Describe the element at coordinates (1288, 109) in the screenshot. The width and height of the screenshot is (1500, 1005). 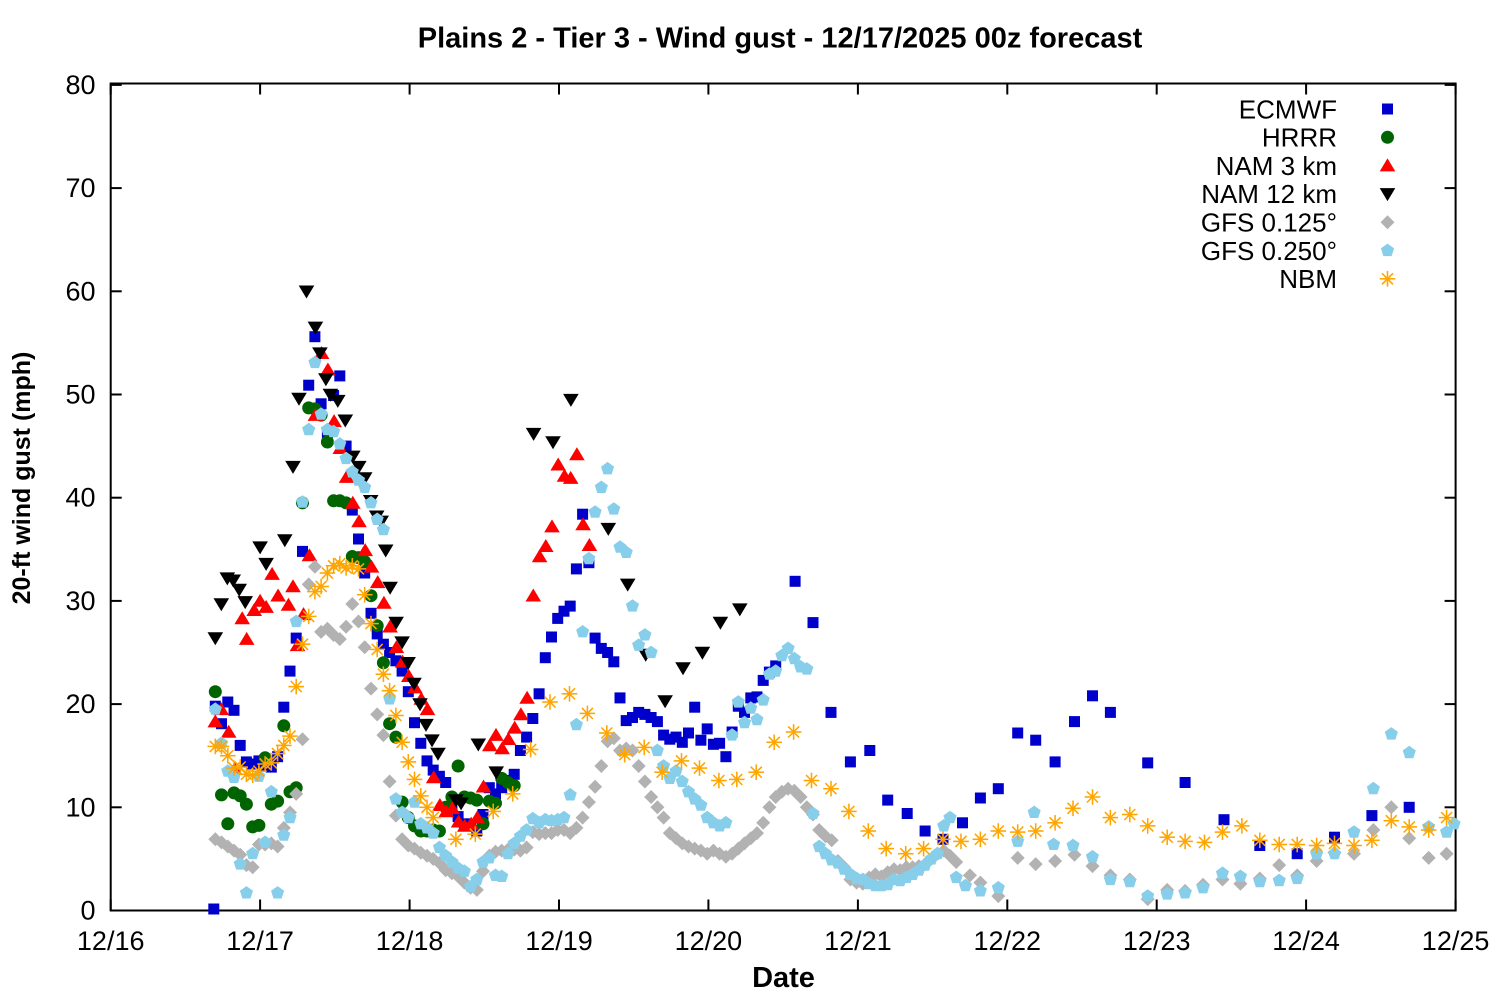
I see `svg-text: ECMWF` at that location.